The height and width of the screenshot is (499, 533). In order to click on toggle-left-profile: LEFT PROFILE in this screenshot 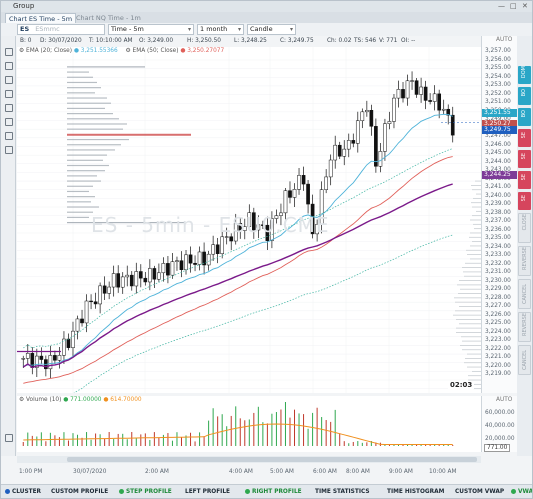, I will do `click(207, 492)`.